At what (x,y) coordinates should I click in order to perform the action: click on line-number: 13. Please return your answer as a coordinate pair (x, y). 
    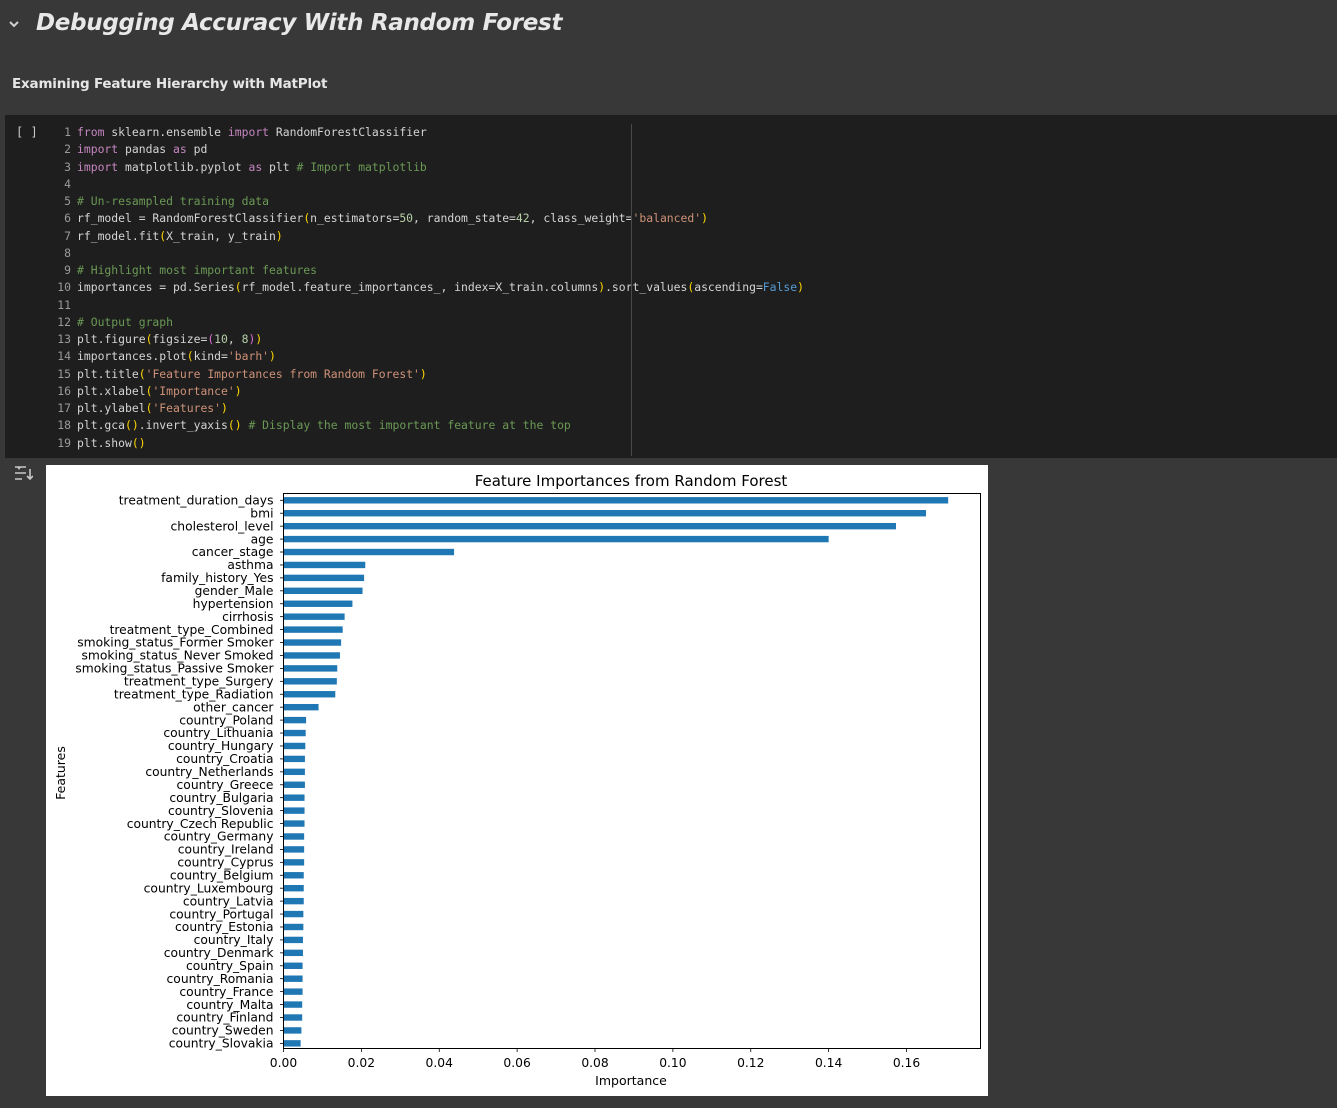
    Looking at the image, I should click on (64, 339).